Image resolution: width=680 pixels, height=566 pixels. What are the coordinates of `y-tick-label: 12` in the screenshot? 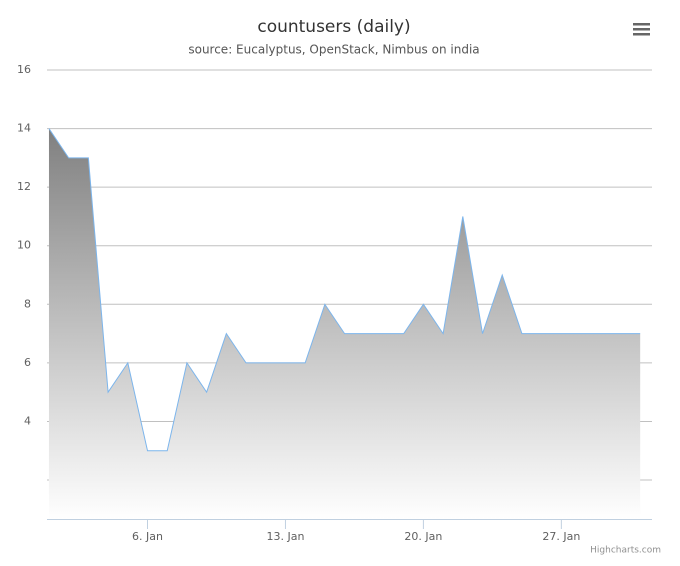 It's located at (24, 186).